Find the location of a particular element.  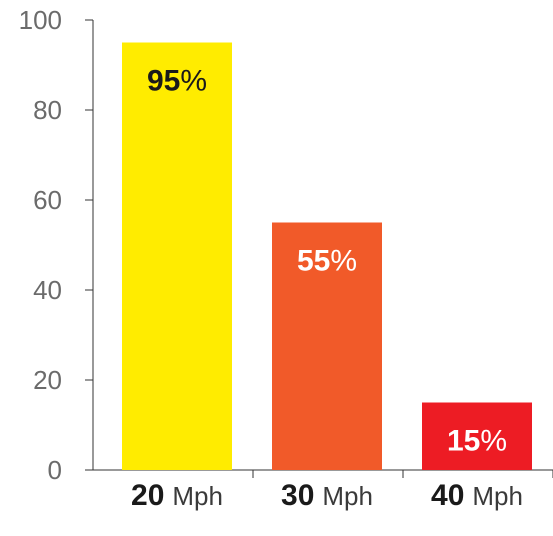

bar-value-label: 95% is located at coordinates (177, 81).